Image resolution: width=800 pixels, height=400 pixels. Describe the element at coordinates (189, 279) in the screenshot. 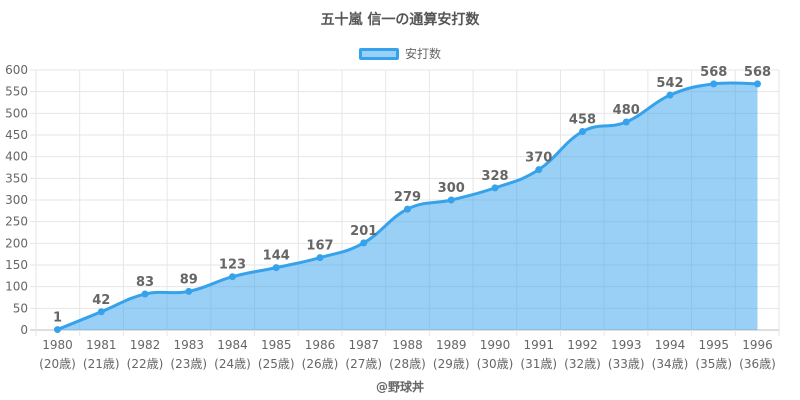

I see `data-label: 89` at that location.